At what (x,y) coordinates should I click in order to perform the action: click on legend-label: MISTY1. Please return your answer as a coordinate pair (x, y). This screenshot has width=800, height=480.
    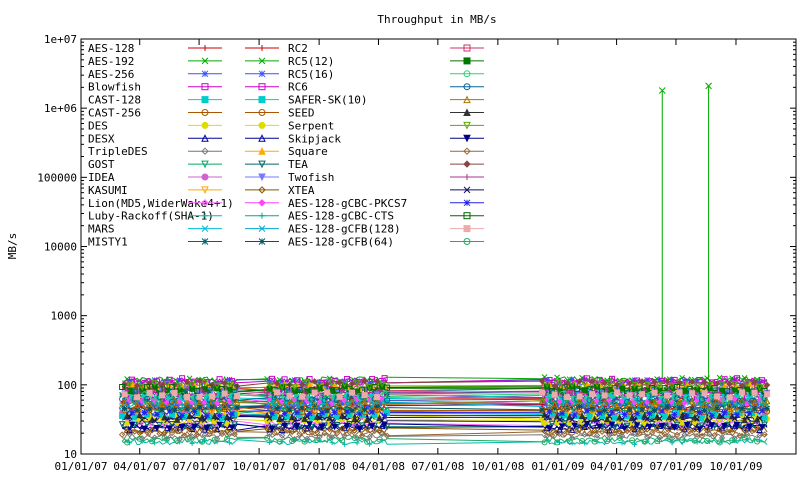
    Looking at the image, I should click on (108, 242).